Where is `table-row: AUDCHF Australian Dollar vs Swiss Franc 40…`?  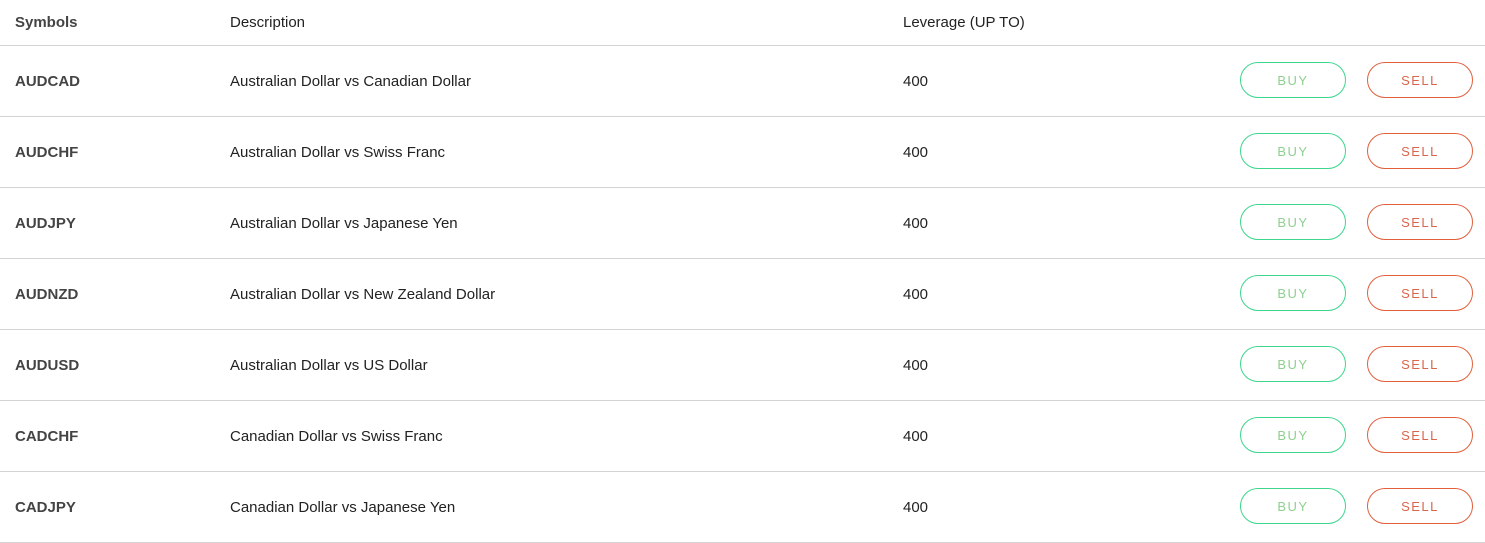 table-row: AUDCHF Australian Dollar vs Swiss Franc 40… is located at coordinates (742, 152).